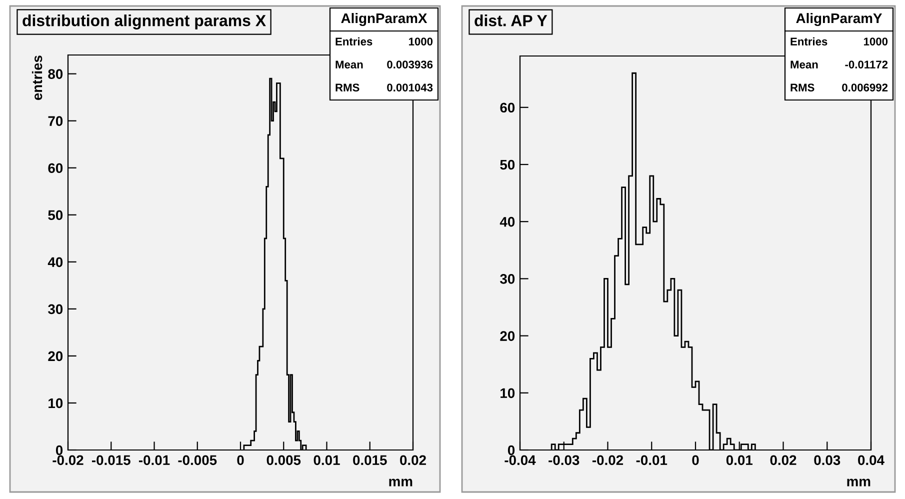 The image size is (905, 499). Describe the element at coordinates (839, 64) in the screenshot. I see `text: Mean -0.01172` at that location.